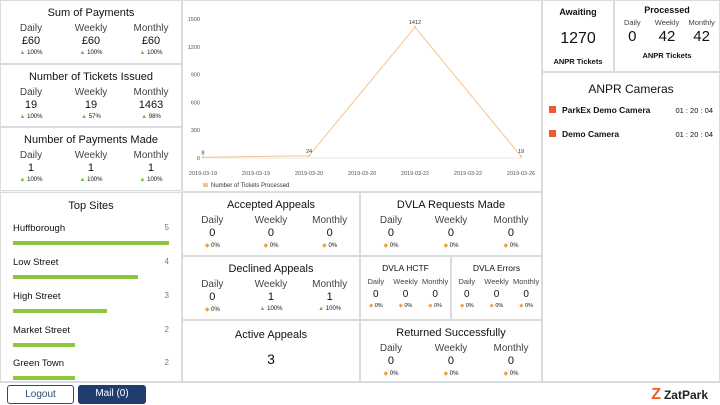  What do you see at coordinates (205, 185) in the screenshot?
I see `legend-swatch` at bounding box center [205, 185].